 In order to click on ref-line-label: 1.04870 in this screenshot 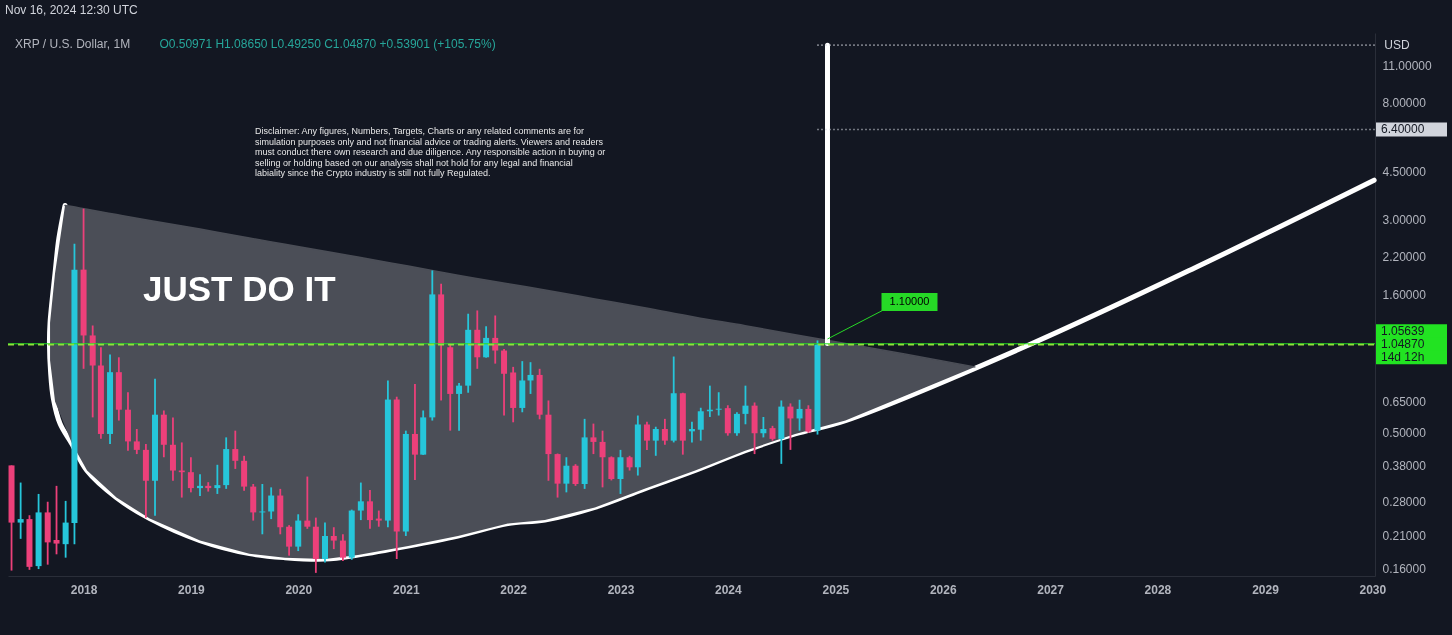, I will do `click(1403, 344)`.